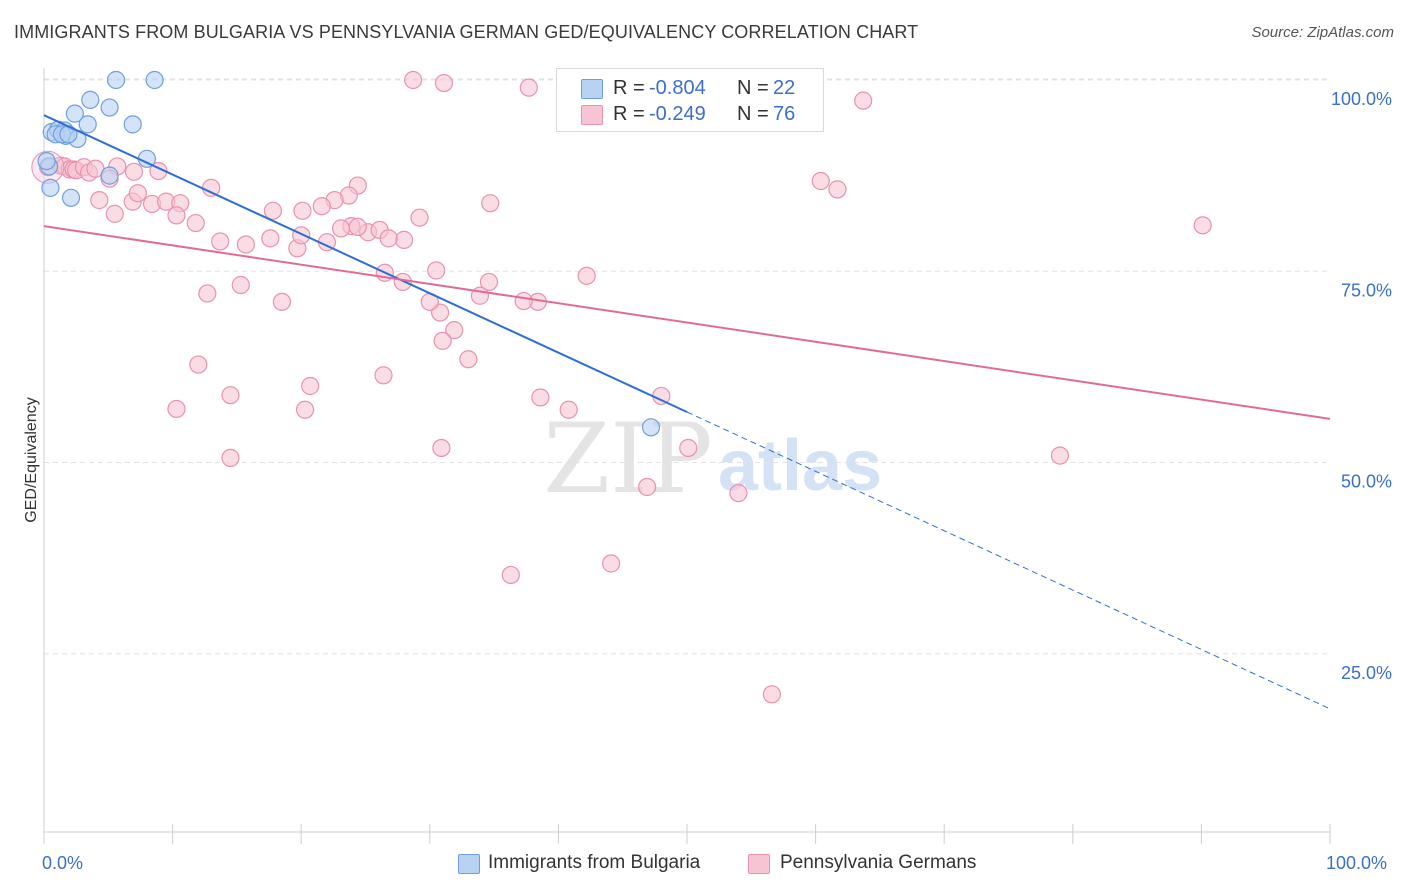 This screenshot has width=1406, height=892. What do you see at coordinates (1357, 863) in the screenshot?
I see `x-tick-label-right: 100.0%` at bounding box center [1357, 863].